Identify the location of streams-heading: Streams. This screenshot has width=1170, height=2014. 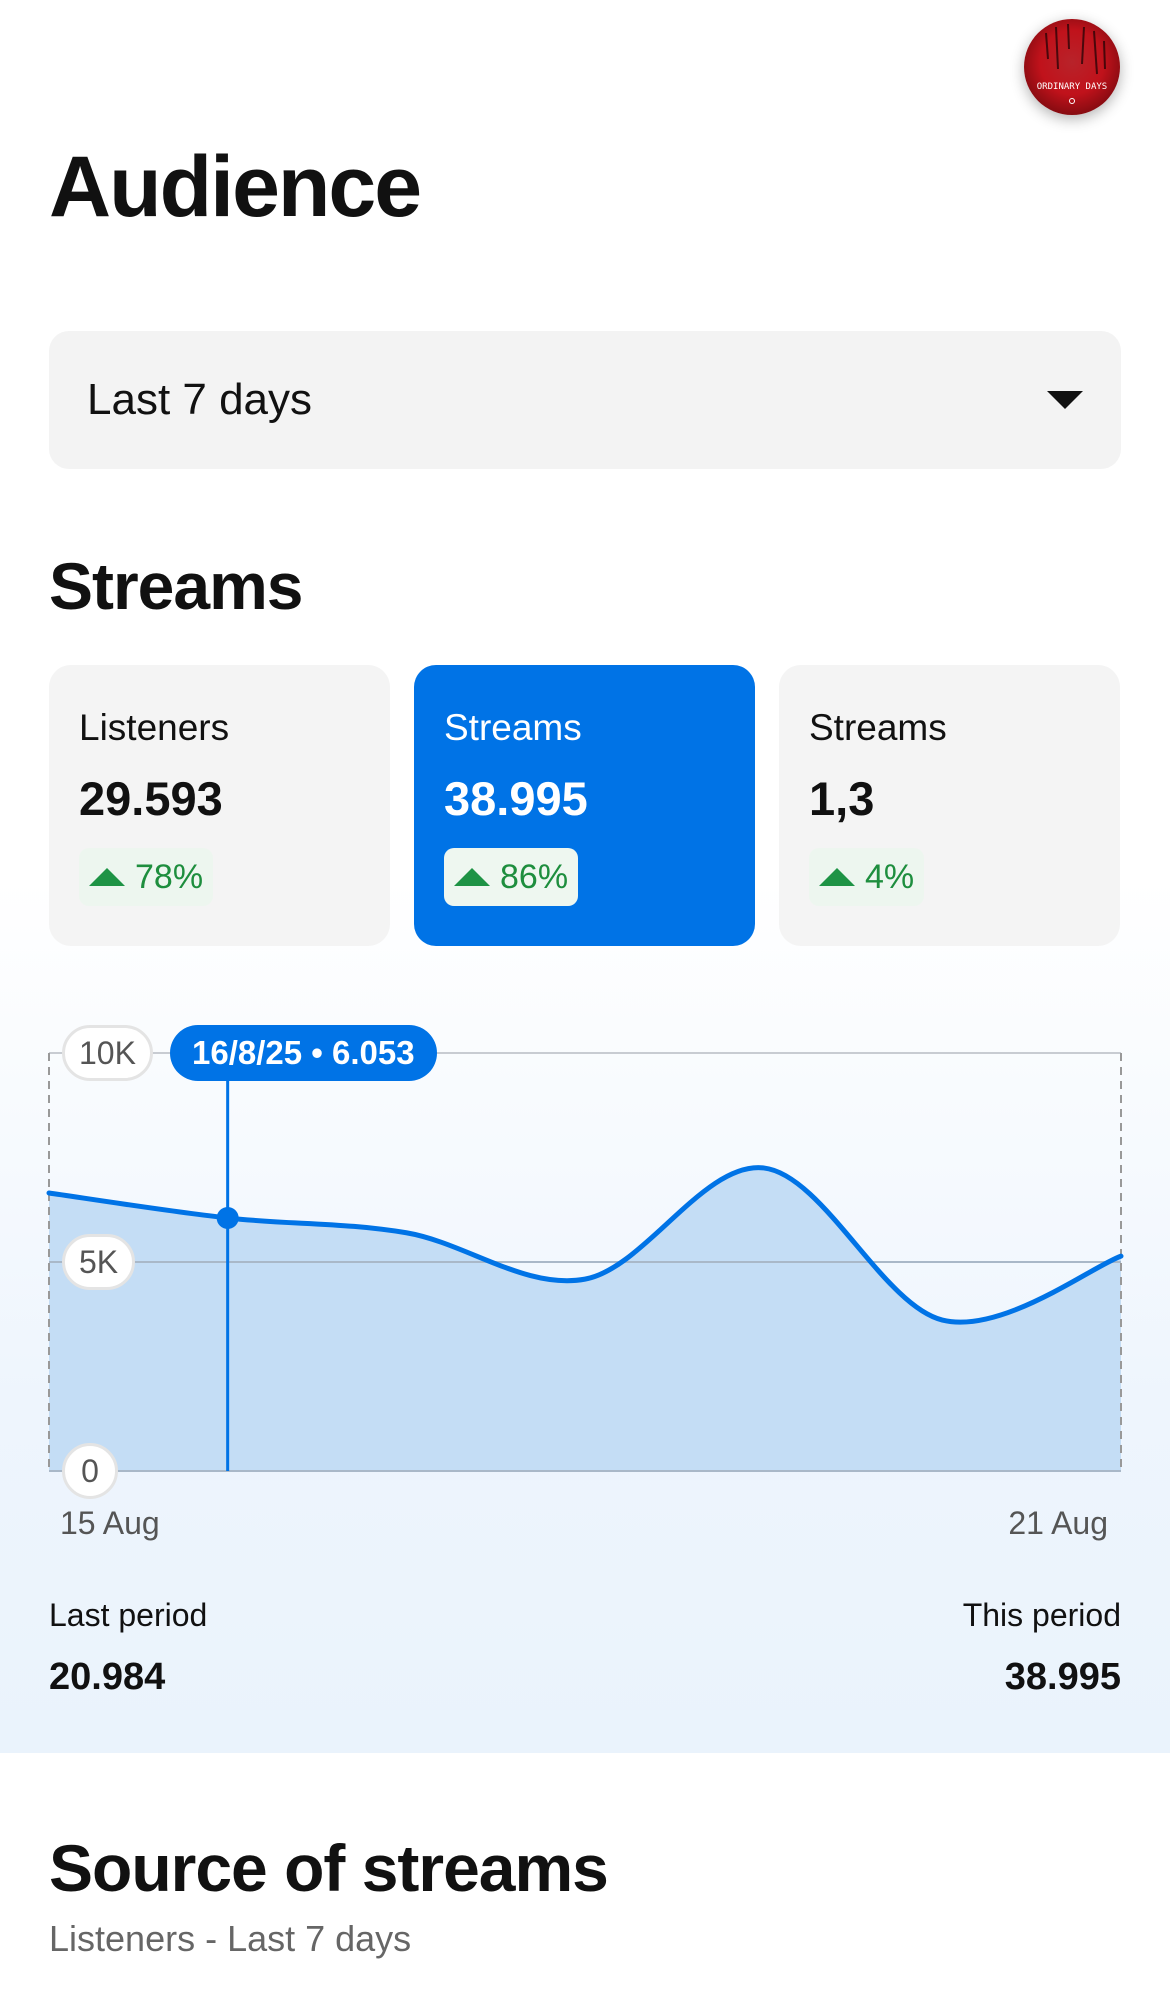
(176, 586).